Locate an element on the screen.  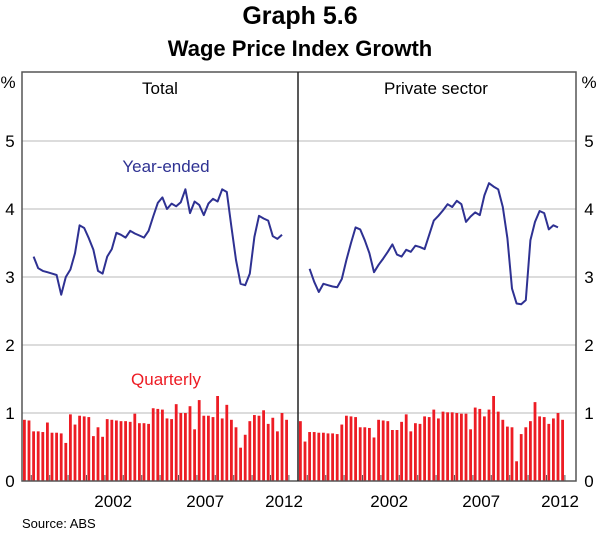
panel-title-private-sector: Private sector is located at coordinates (436, 88).